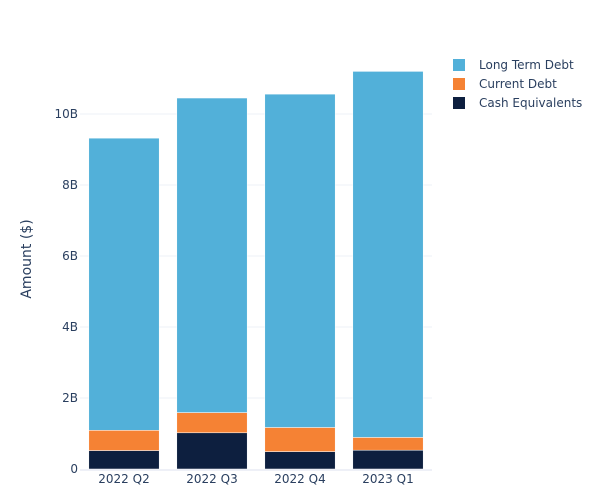  What do you see at coordinates (530, 103) in the screenshot?
I see `legend-label: Cash Equivalents` at bounding box center [530, 103].